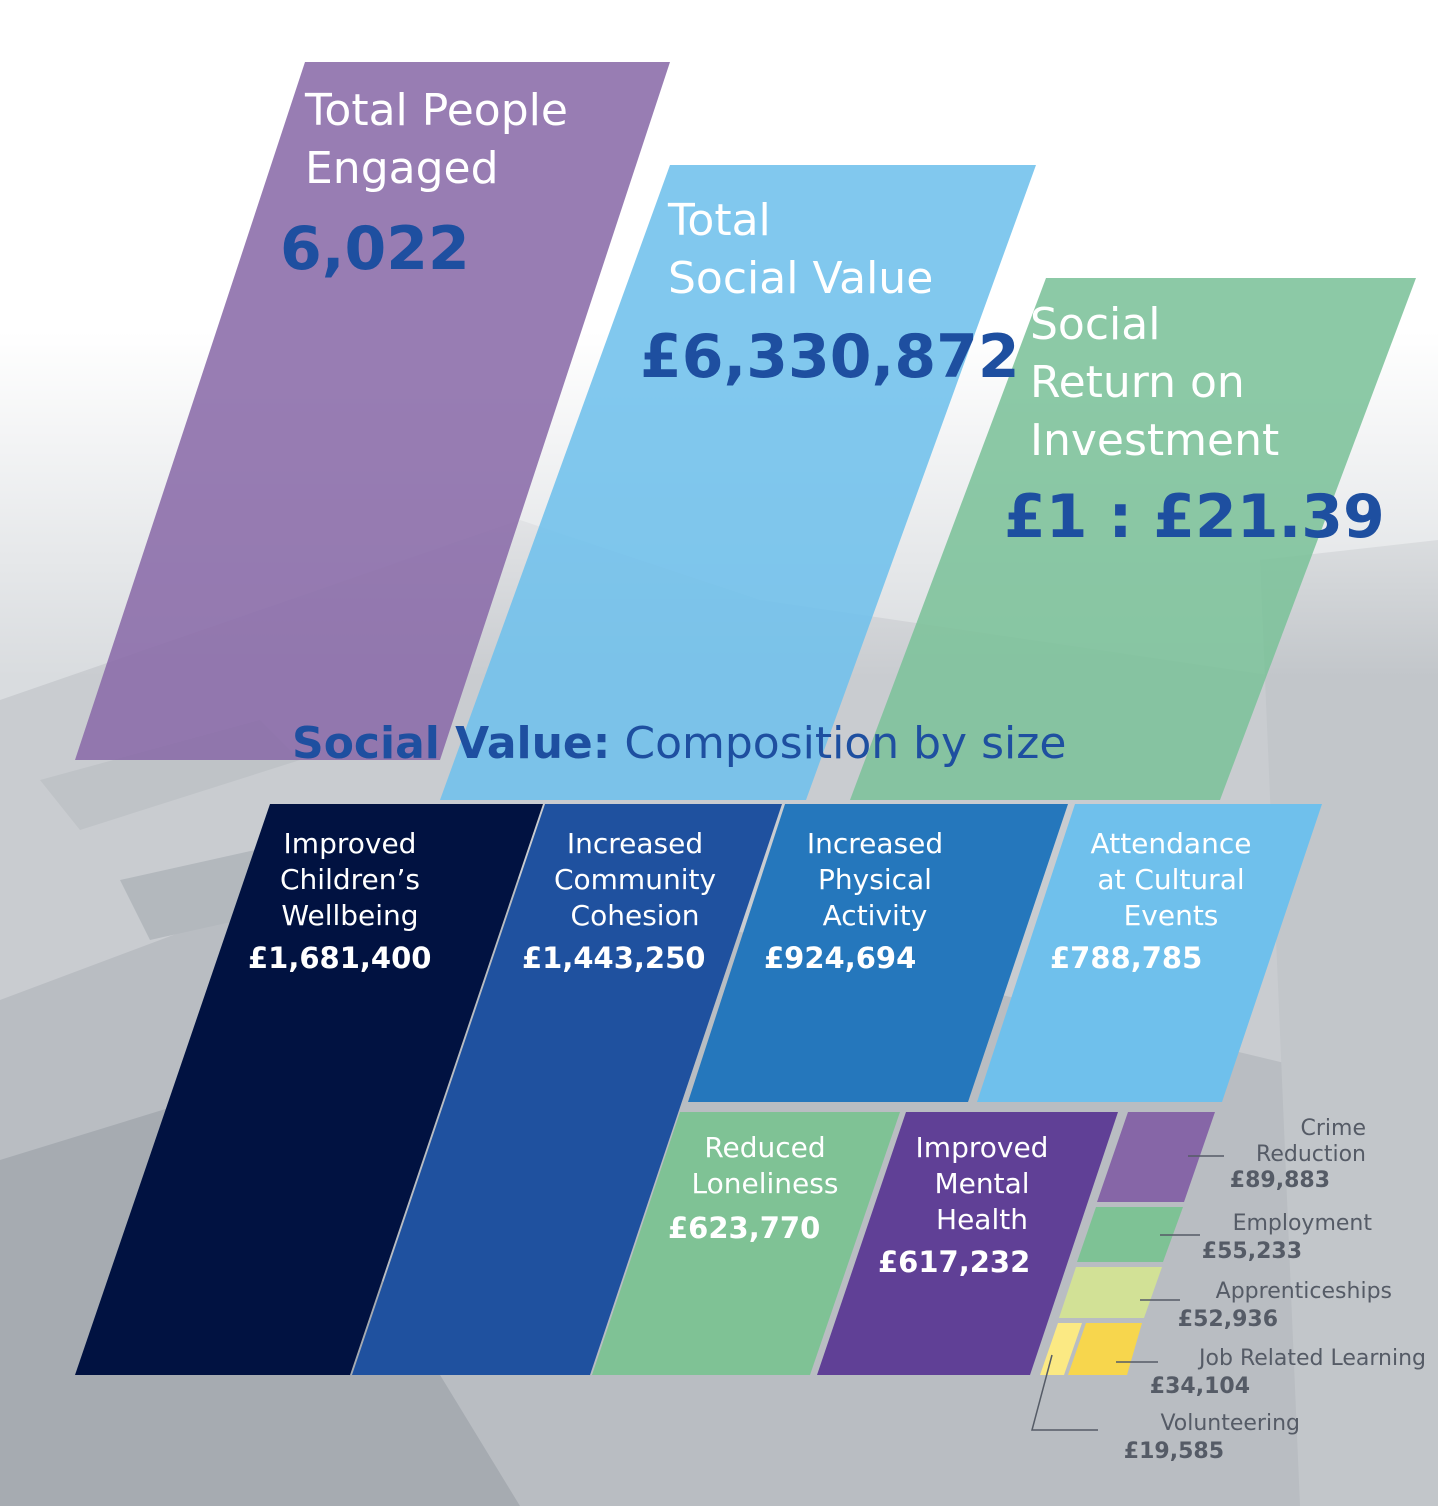  Describe the element at coordinates (1126, 958) in the screenshot. I see `cat-value-cultural-events: £788,785` at that location.